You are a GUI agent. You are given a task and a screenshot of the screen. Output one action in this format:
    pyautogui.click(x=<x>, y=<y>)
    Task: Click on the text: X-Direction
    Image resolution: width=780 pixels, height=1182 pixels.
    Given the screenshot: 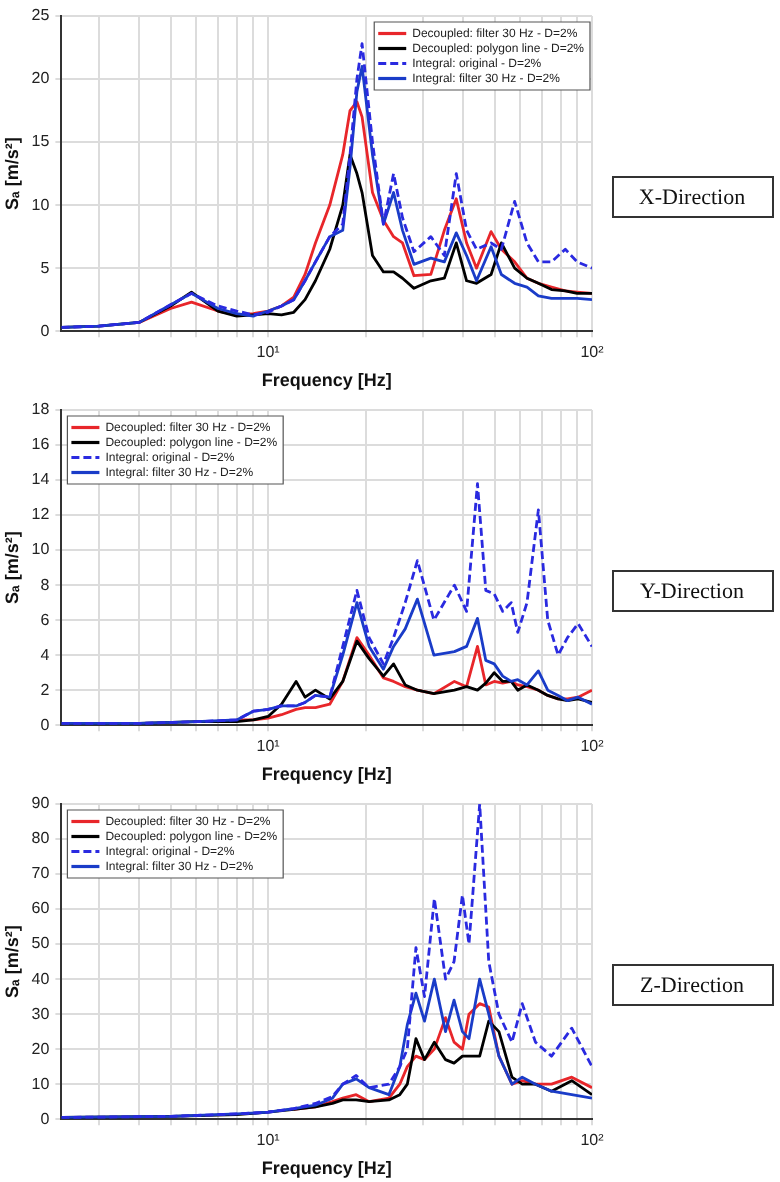 What is the action you would take?
    pyautogui.click(x=692, y=197)
    